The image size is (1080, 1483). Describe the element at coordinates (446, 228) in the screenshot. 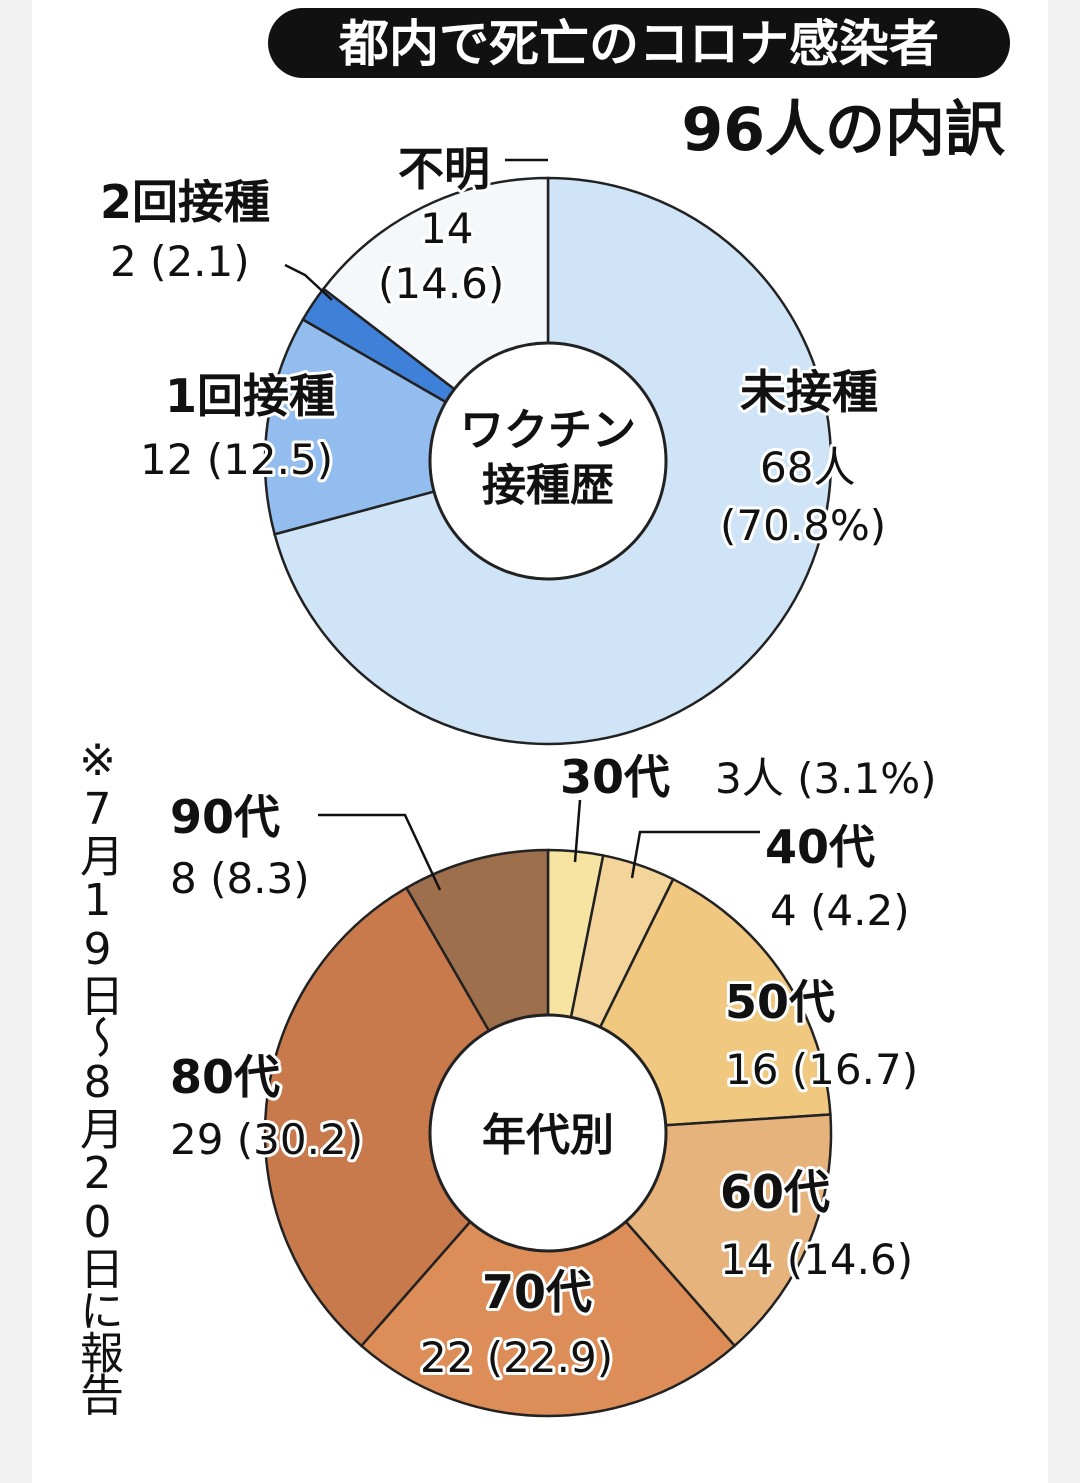

I see `value-unknown: 14` at that location.